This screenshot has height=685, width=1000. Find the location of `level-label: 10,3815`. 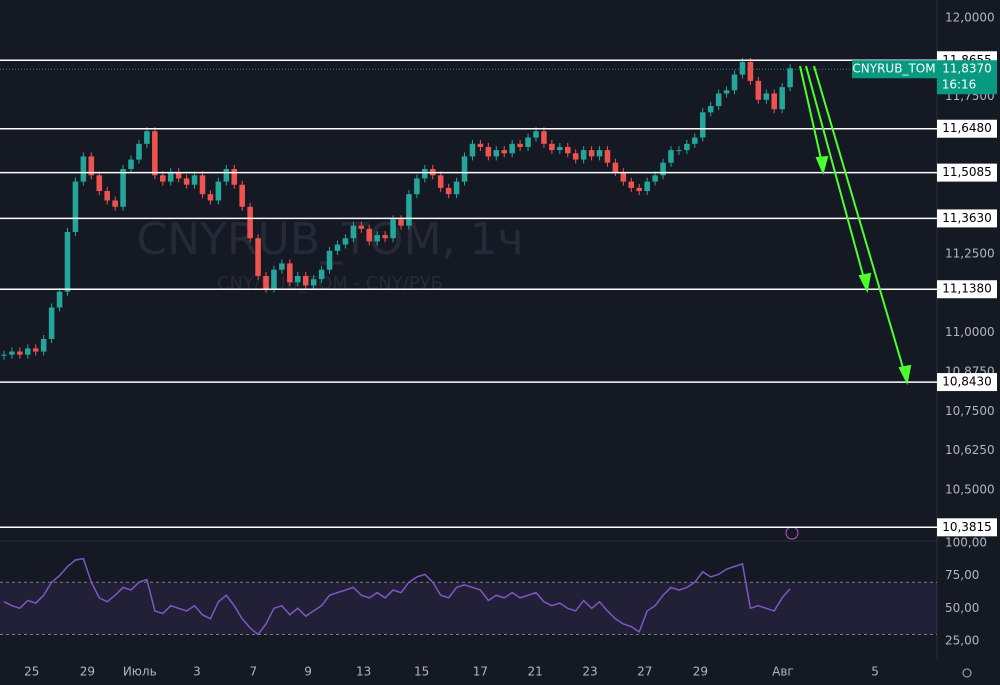

level-label: 10,3815 is located at coordinates (967, 527).